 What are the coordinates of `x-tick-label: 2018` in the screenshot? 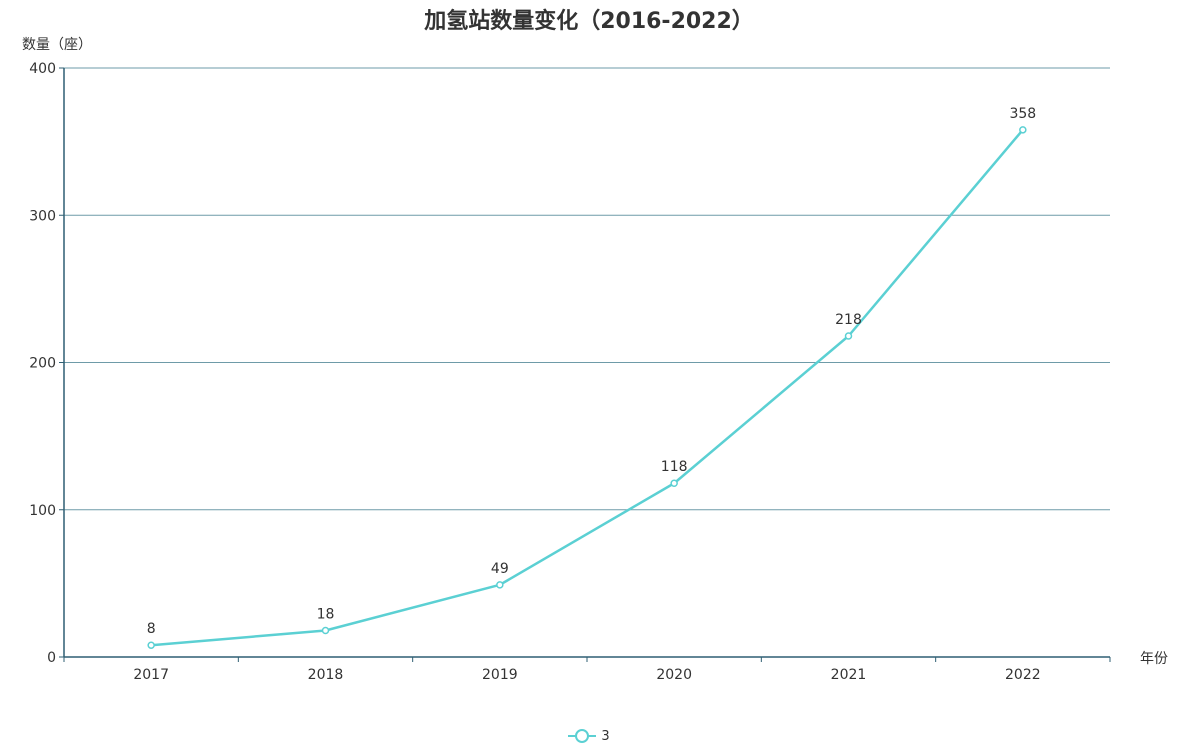 It's located at (326, 675).